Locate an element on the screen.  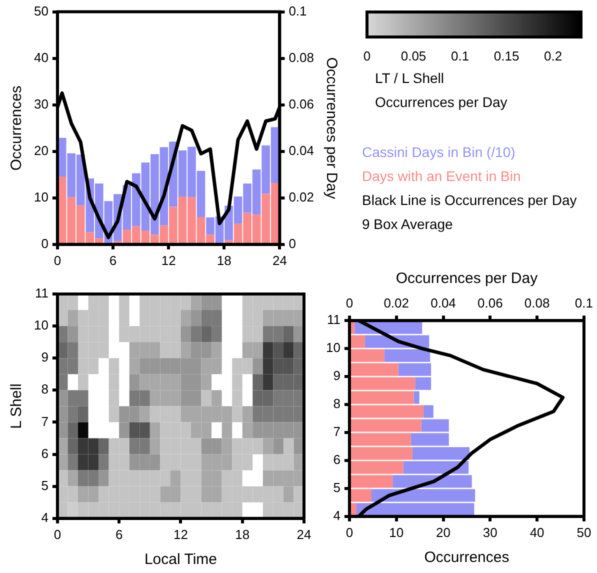
y2-tick-label: 0.04 is located at coordinates (301, 150).